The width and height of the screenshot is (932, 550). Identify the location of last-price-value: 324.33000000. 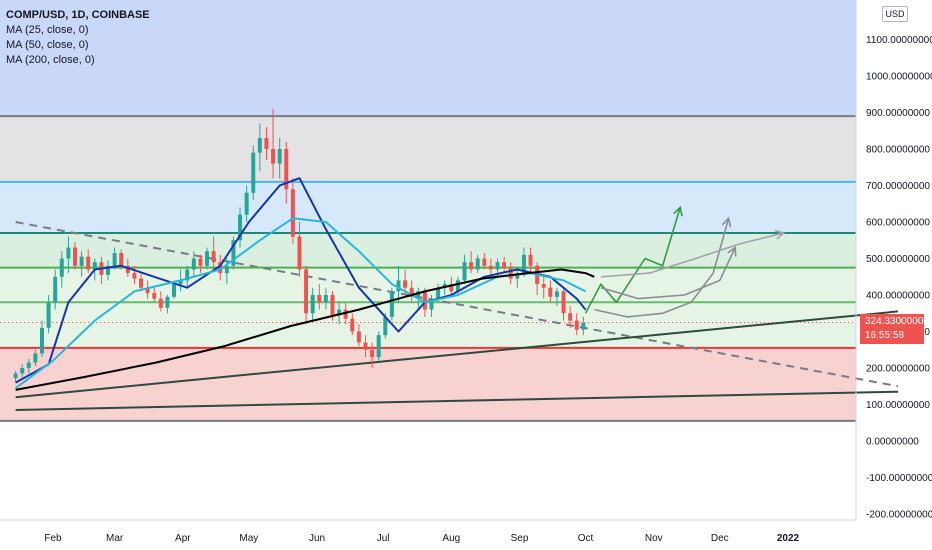
(897, 321).